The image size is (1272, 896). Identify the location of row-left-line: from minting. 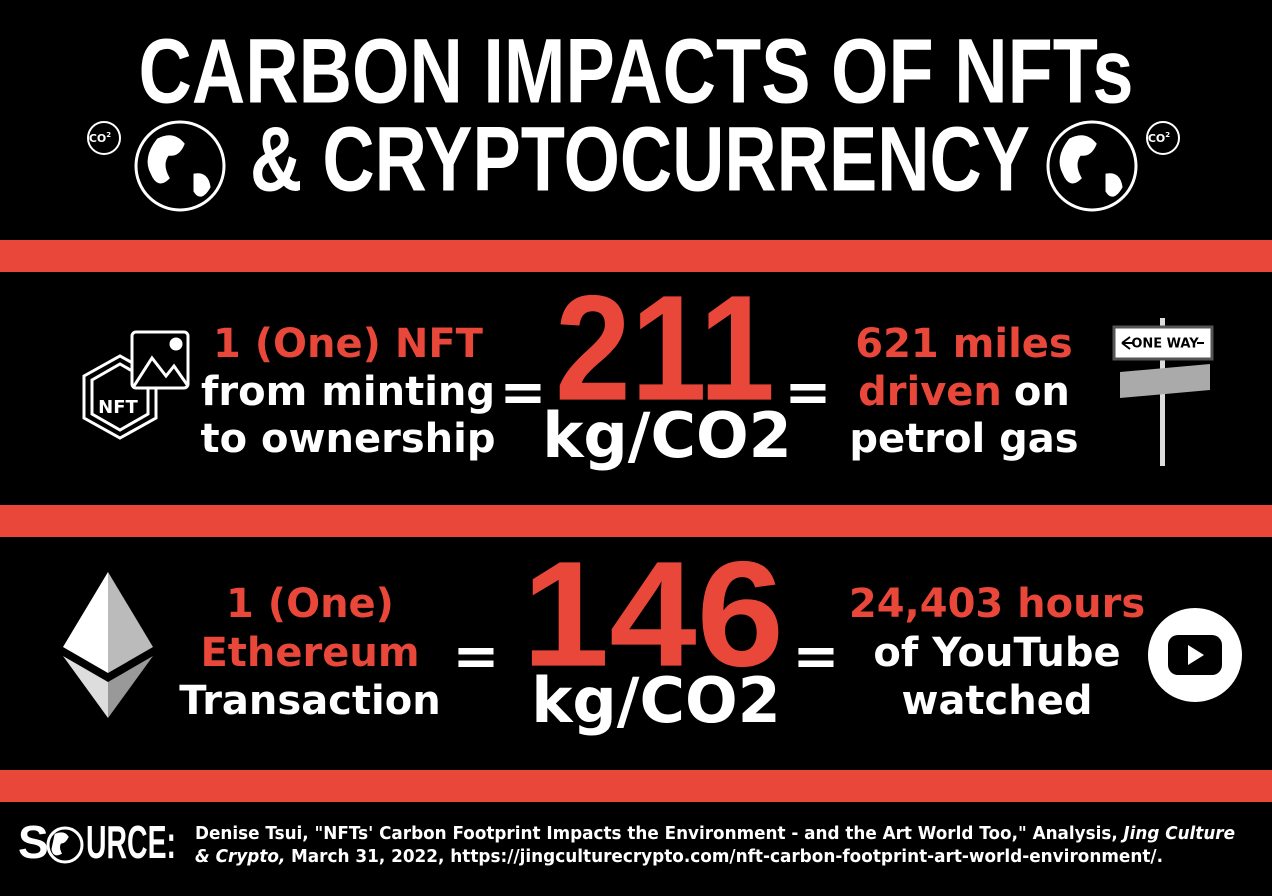
(348, 392).